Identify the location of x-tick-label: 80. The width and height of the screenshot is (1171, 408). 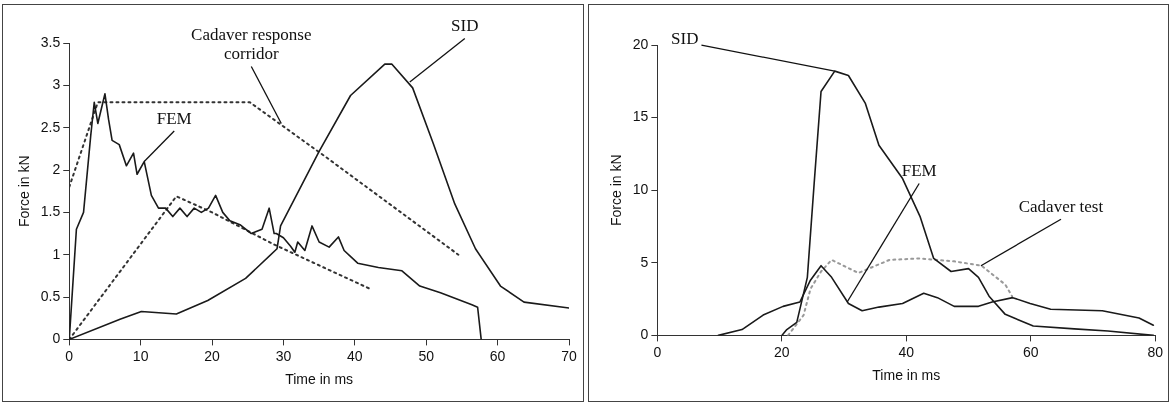
(1155, 351).